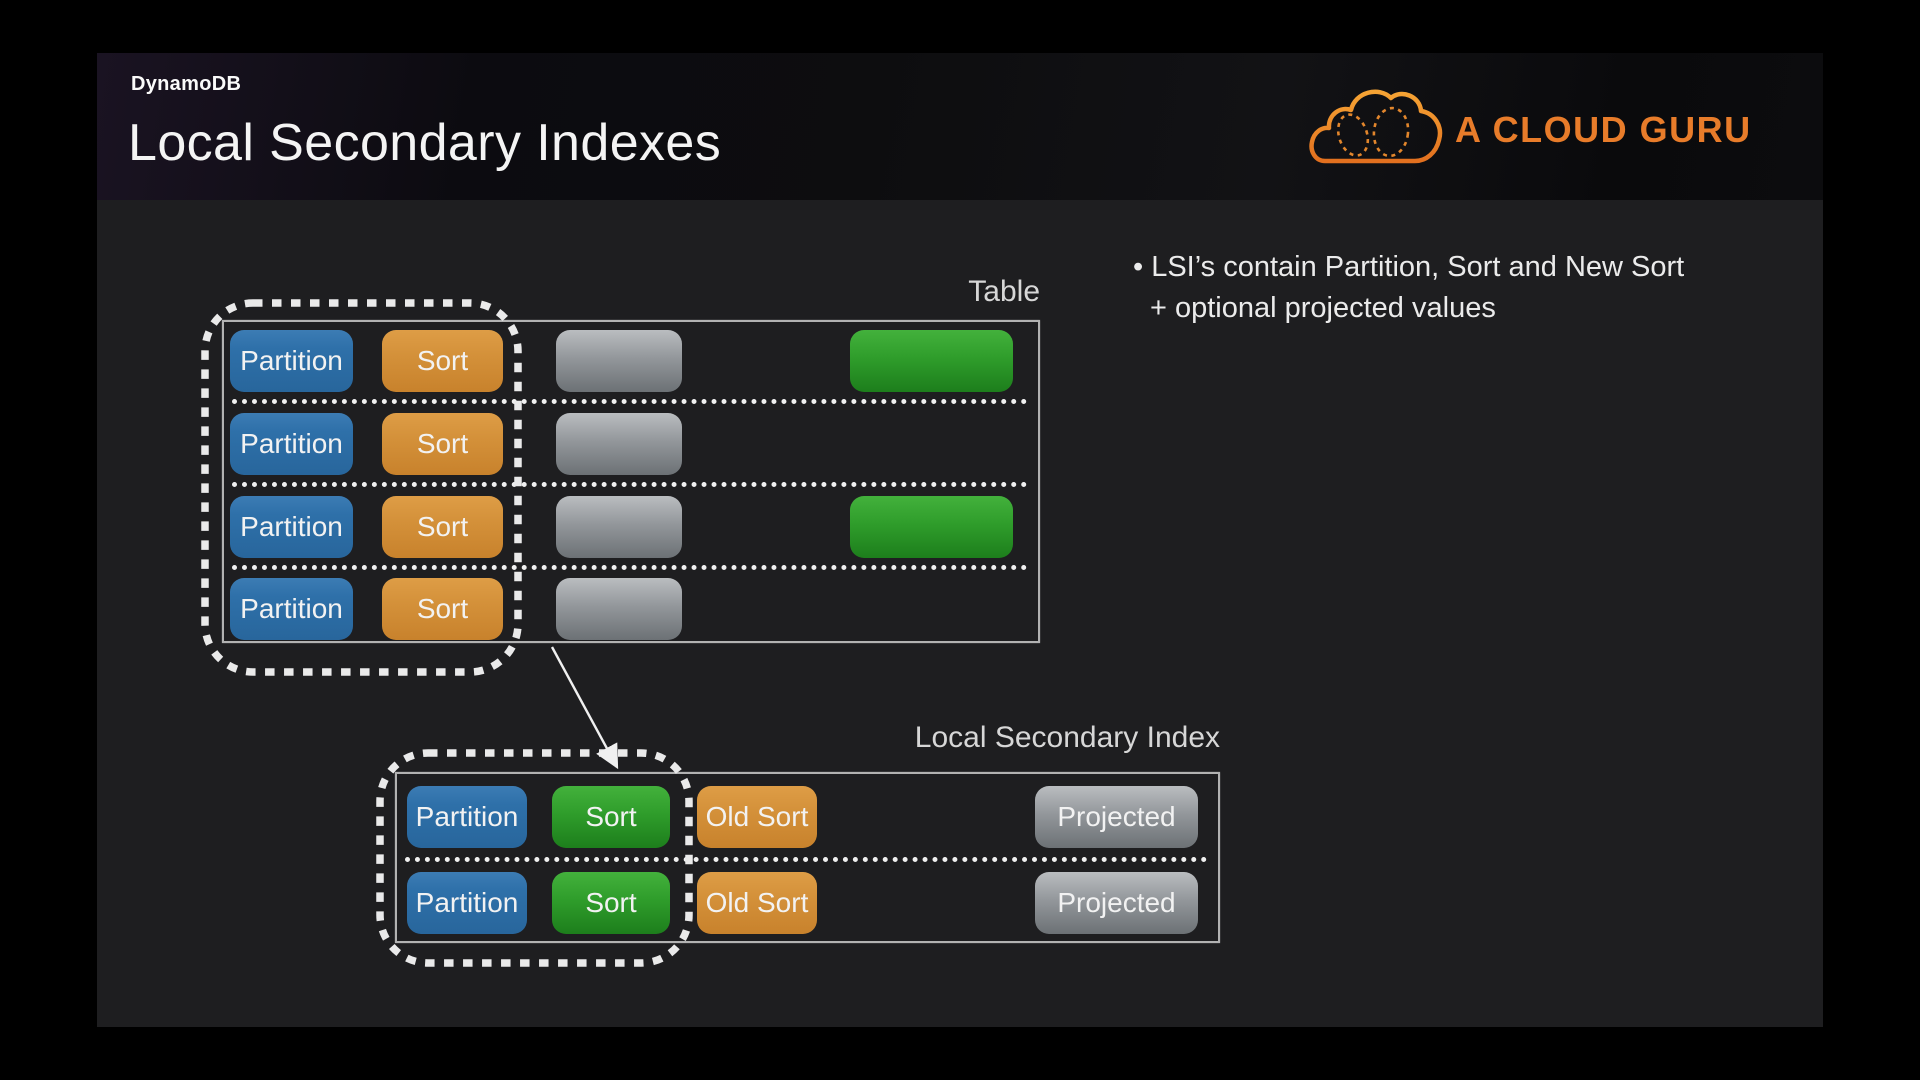  I want to click on lsi-label: Local Secondary Index, so click(1067, 737).